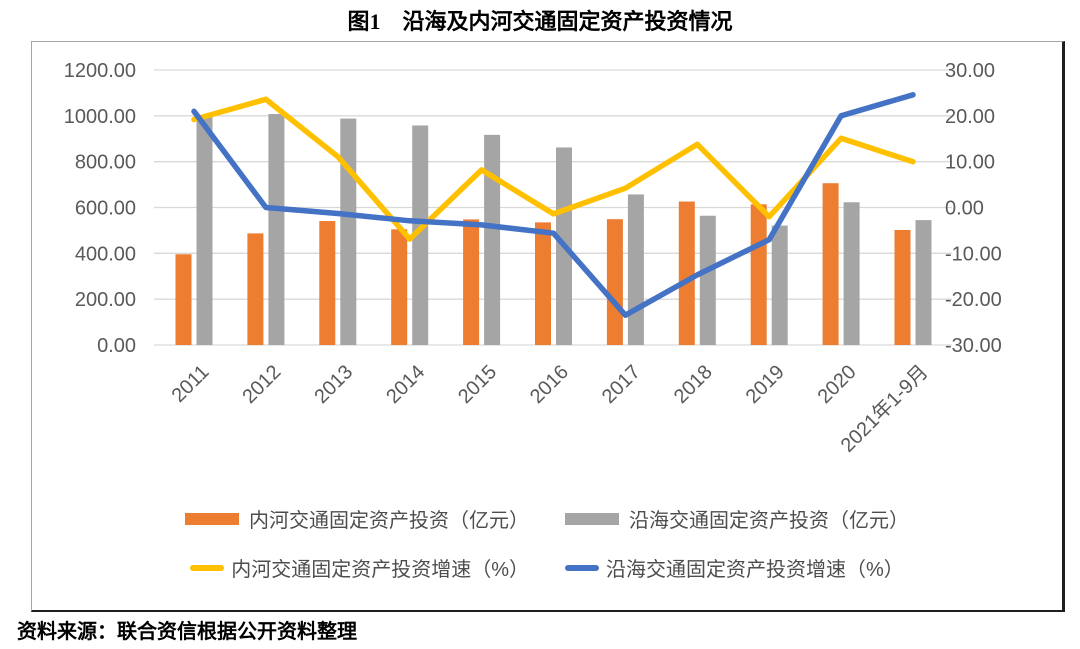  Describe the element at coordinates (477, 384) in the screenshot. I see `x-axis-label-2015: 2015` at that location.